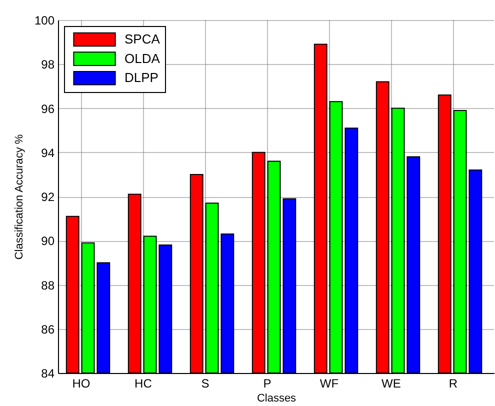 Image resolution: width=495 pixels, height=406 pixels. I want to click on y-axis-title: Classification Accuracy %, so click(19, 197).